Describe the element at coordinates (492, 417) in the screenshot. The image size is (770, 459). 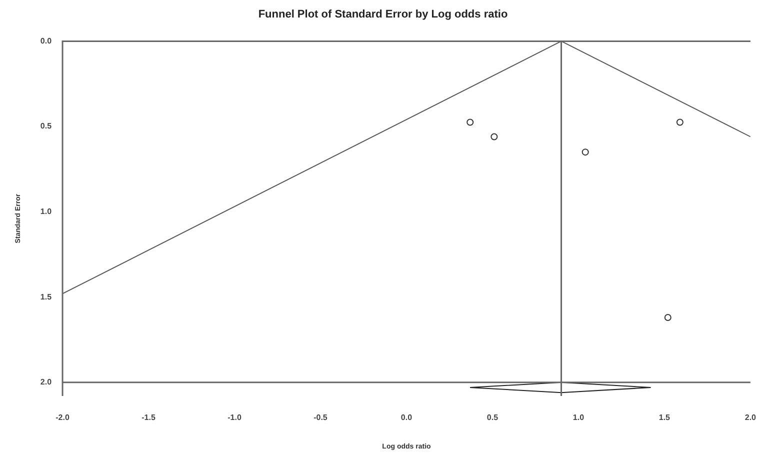
I see `x-tick-label: 0.5` at that location.